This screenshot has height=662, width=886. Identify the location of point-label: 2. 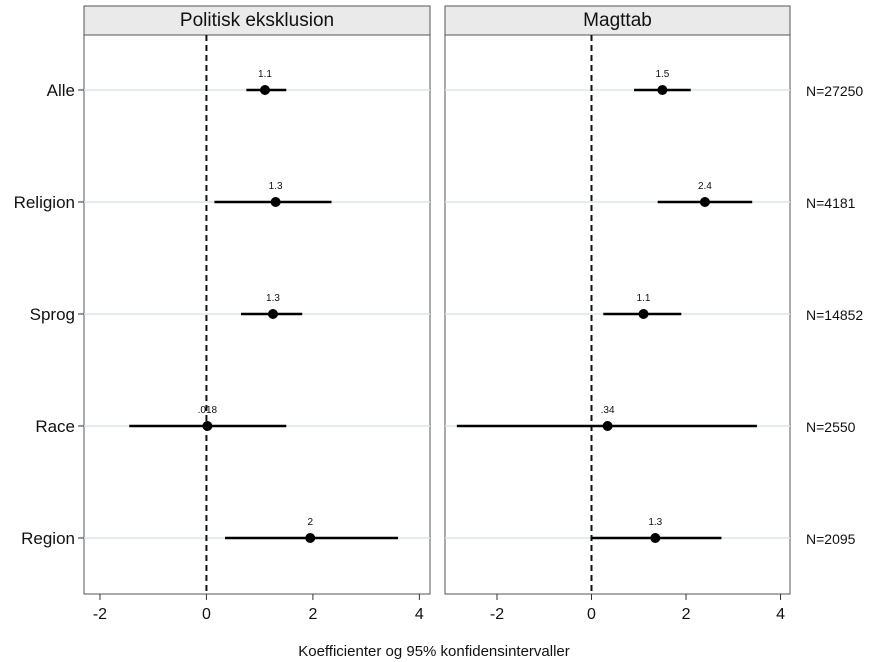
(310, 522).